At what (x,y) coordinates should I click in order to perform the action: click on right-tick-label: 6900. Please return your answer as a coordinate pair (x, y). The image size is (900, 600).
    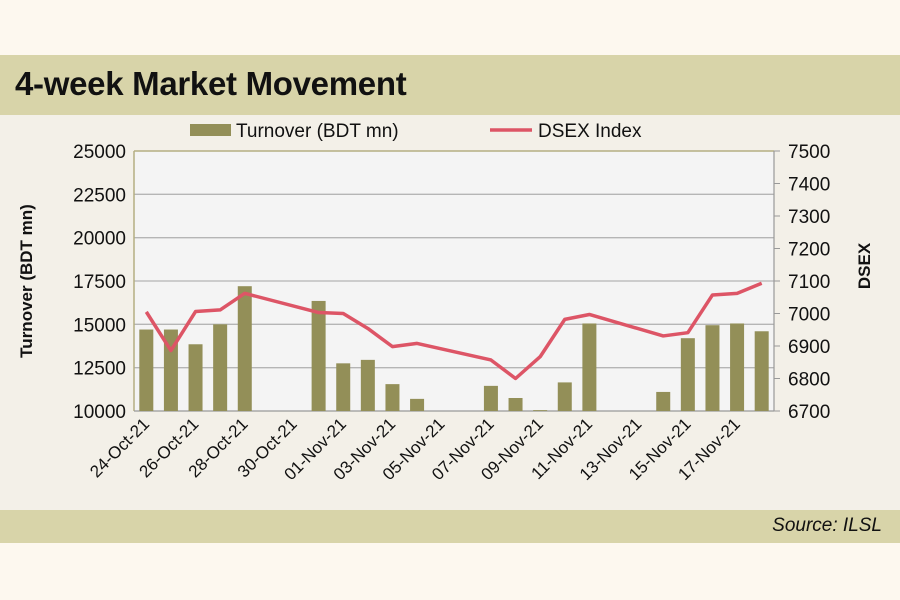
    Looking at the image, I should click on (809, 347).